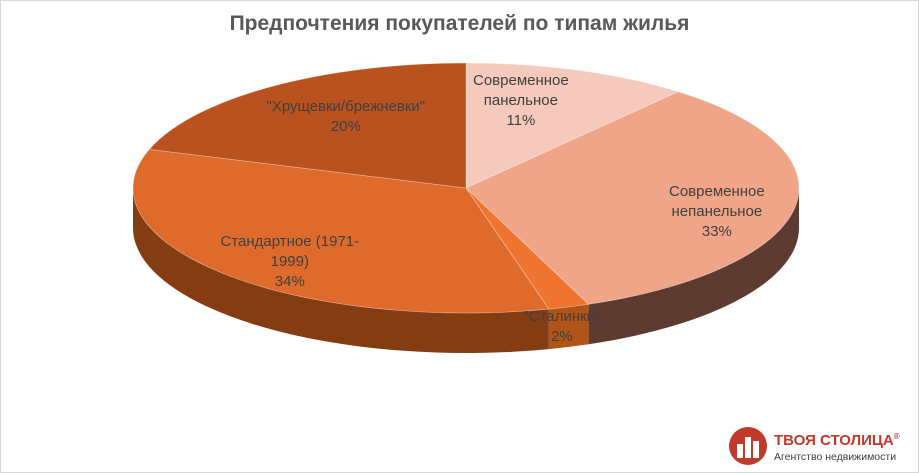 This screenshot has width=919, height=473. I want to click on slice-category-label: 1999), so click(289, 261).